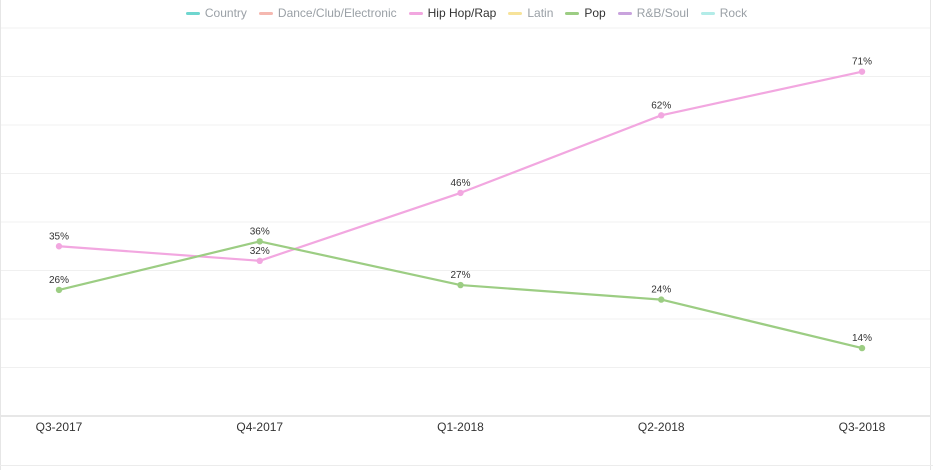  I want to click on x-tick-label: Q1-2018, so click(460, 427).